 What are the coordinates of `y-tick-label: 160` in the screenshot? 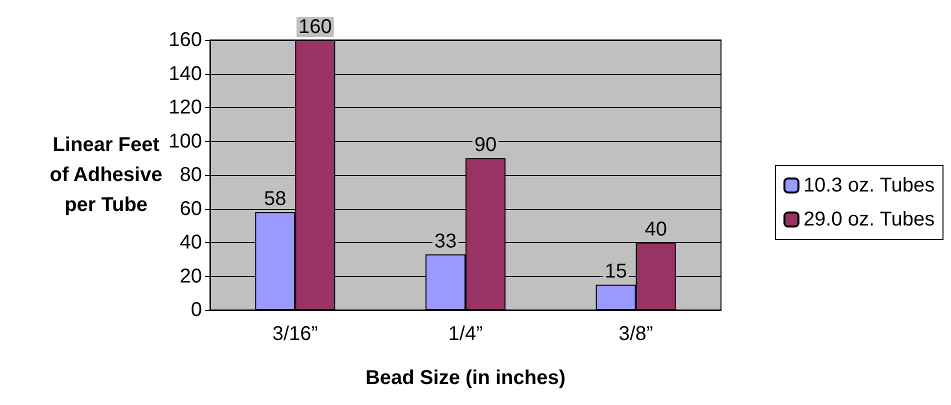 It's located at (185, 40).